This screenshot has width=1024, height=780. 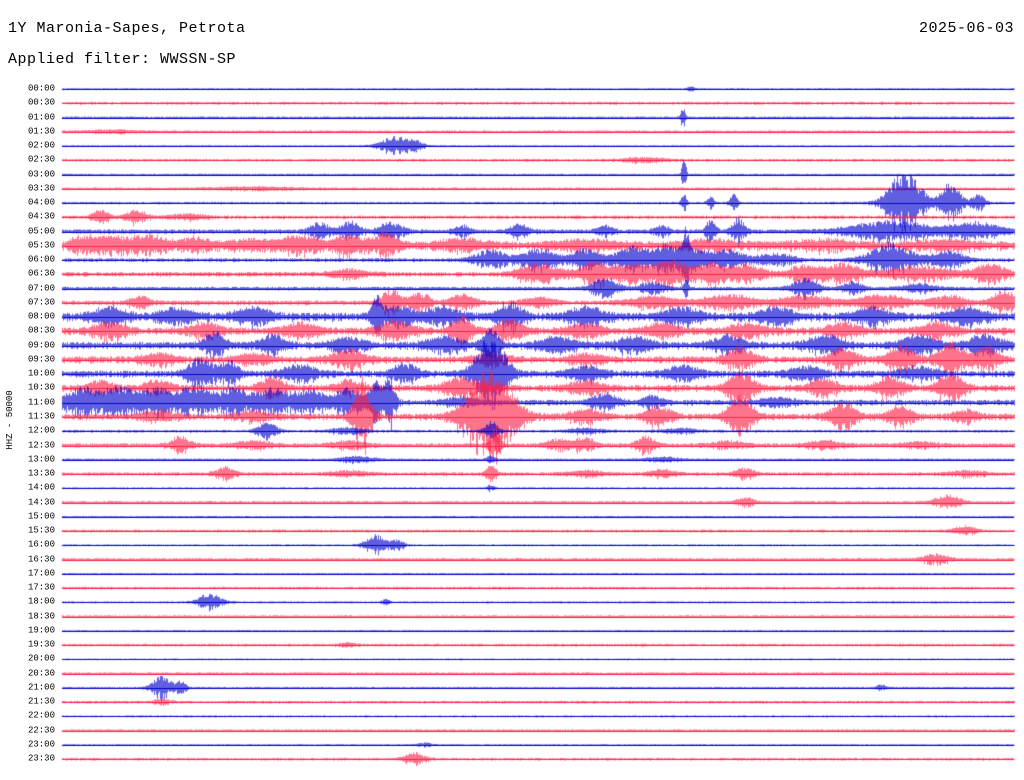 I want to click on time-label: 12:00, so click(x=41, y=430).